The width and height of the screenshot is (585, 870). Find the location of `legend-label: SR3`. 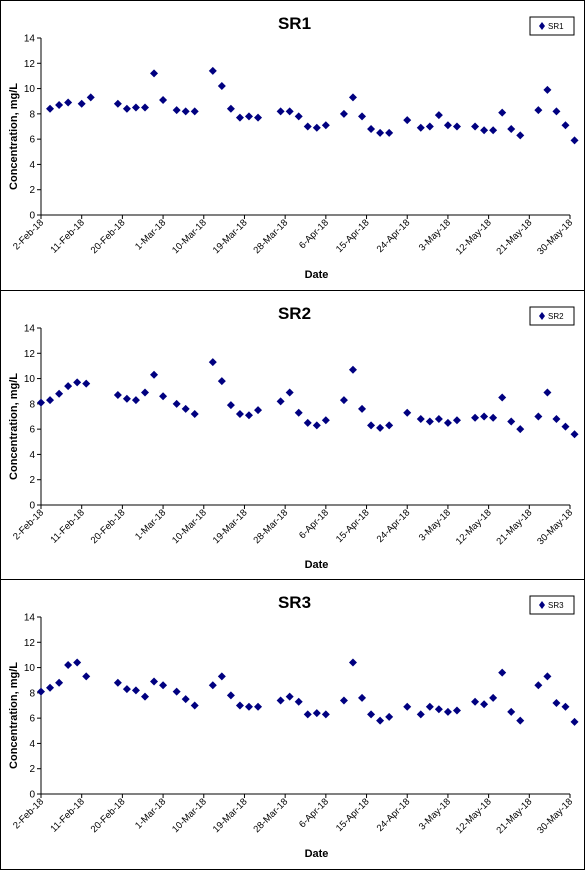

legend-label: SR3 is located at coordinates (556, 605).